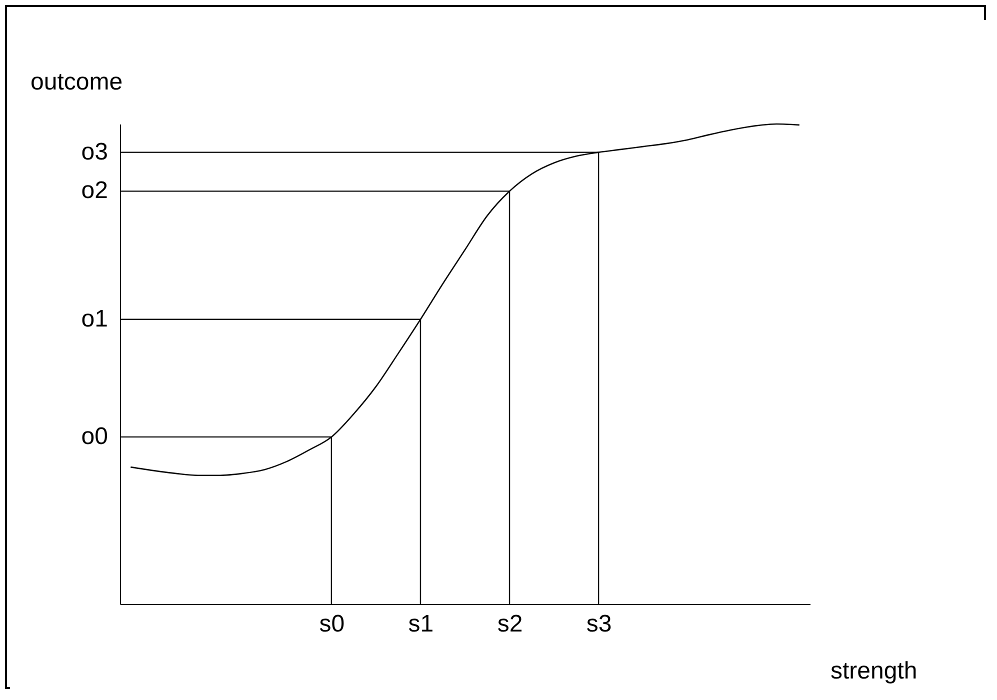 The height and width of the screenshot is (700, 997). I want to click on x-tick-label: s3, so click(599, 624).